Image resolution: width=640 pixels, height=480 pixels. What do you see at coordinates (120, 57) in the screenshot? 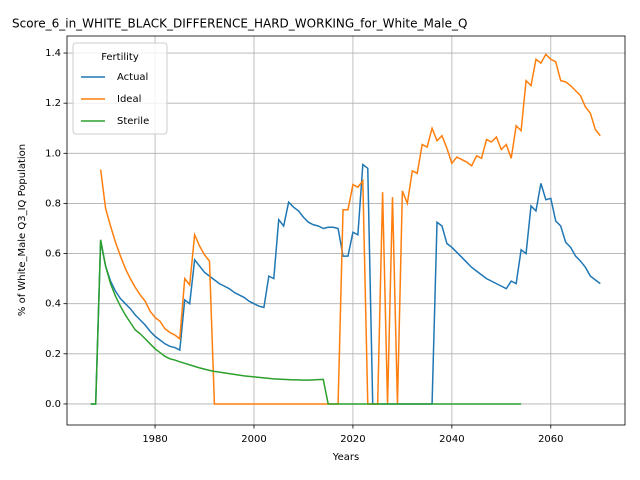
I see `legend-title: Fertility` at bounding box center [120, 57].